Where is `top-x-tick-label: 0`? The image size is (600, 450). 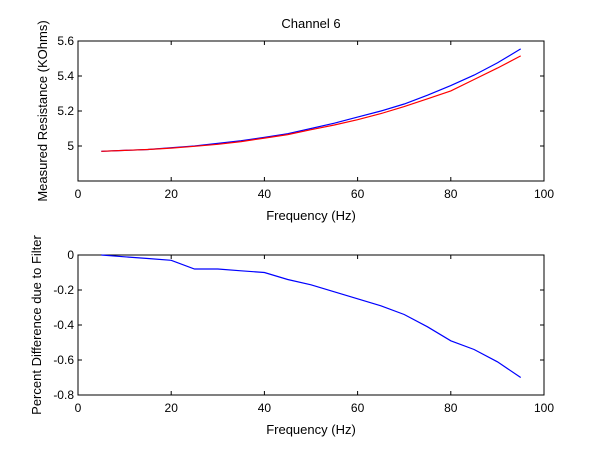
top-x-tick-label: 0 is located at coordinates (78, 194).